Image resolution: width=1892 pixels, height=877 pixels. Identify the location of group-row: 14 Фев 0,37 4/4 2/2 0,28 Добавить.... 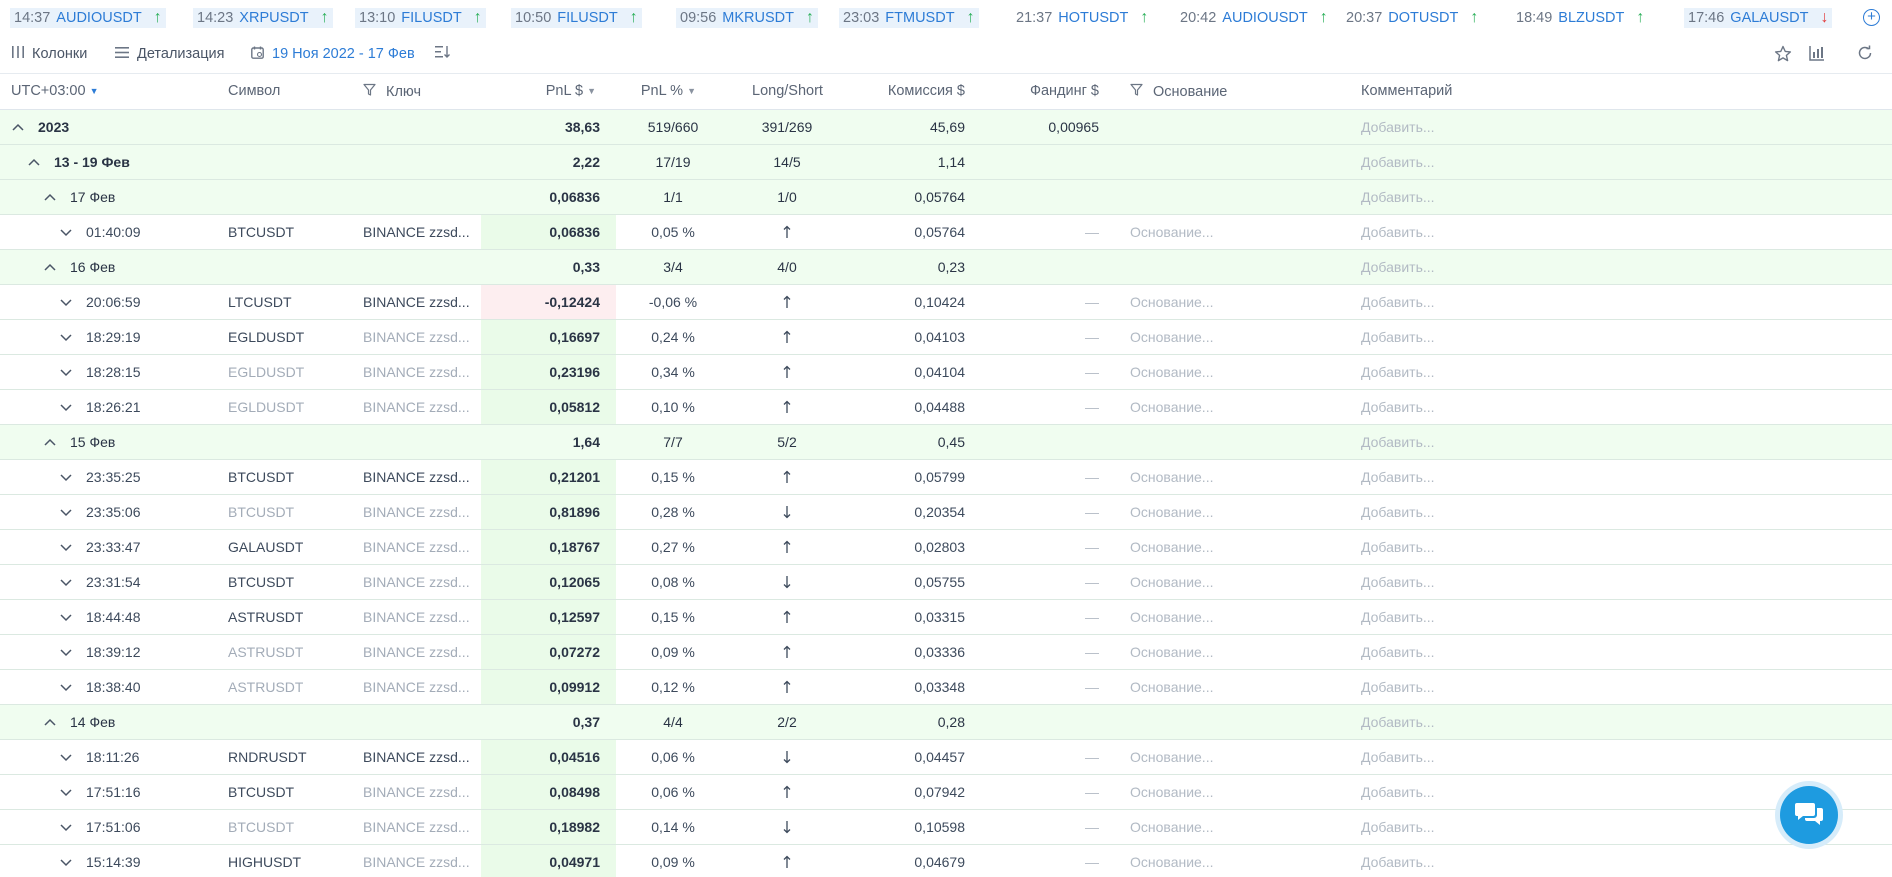
(946, 722).